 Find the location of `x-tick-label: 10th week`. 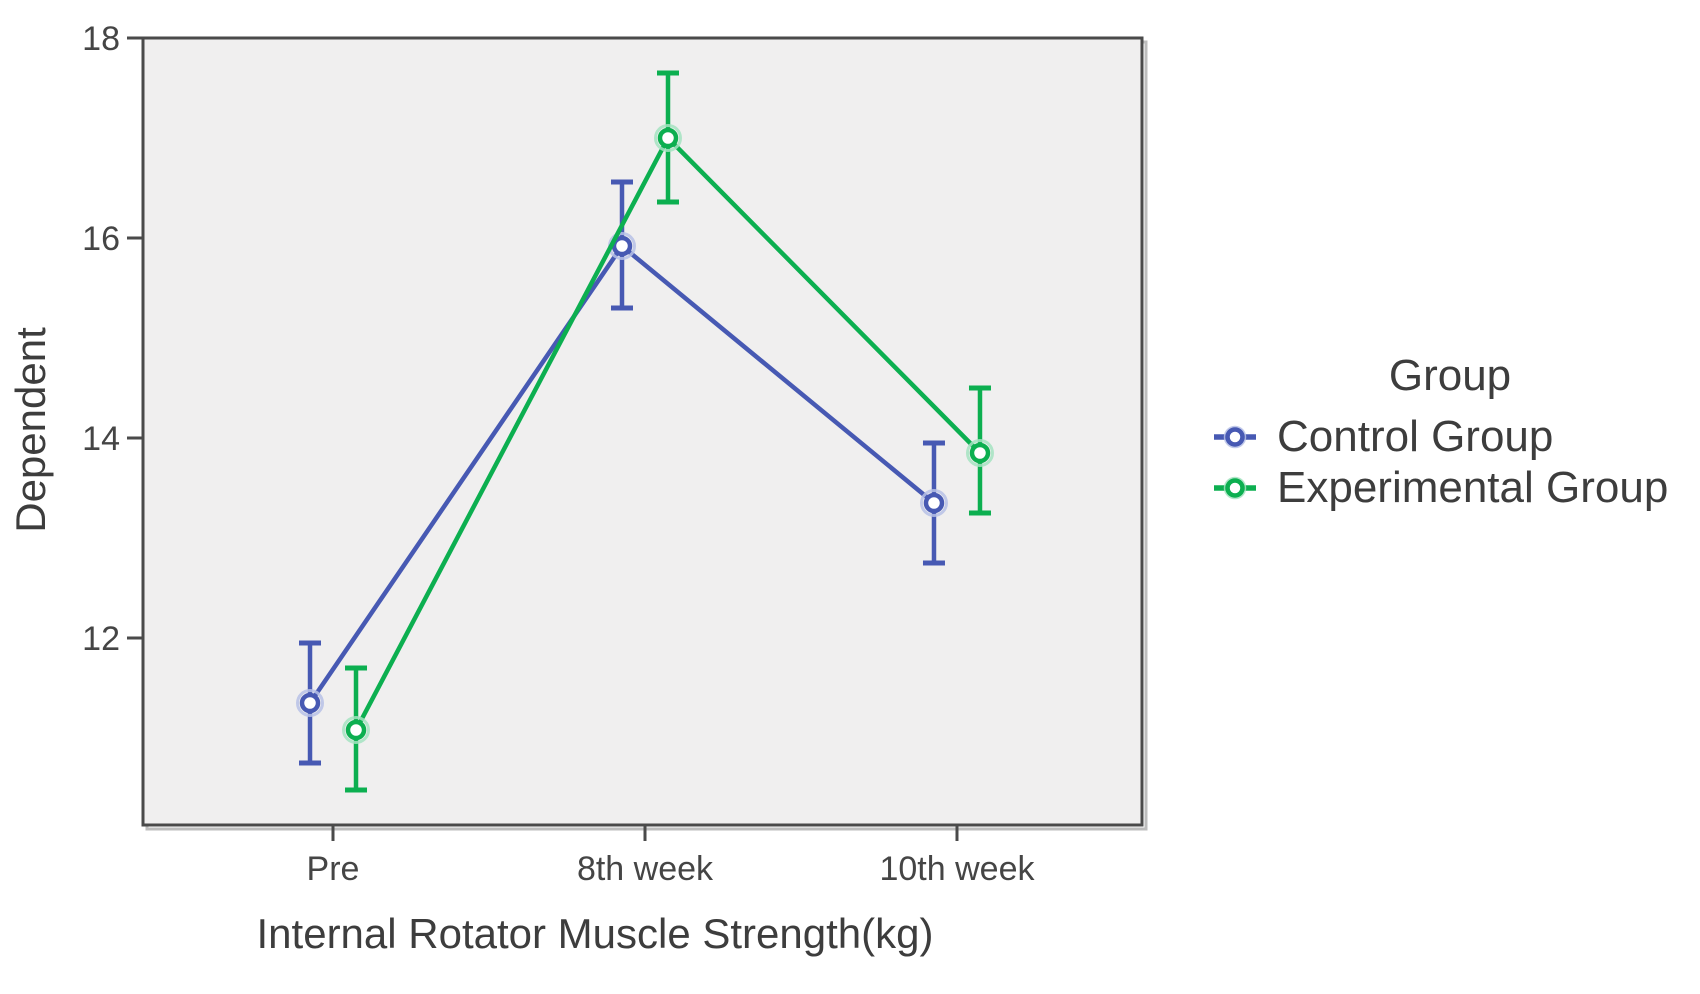

x-tick-label: 10th week is located at coordinates (957, 869).